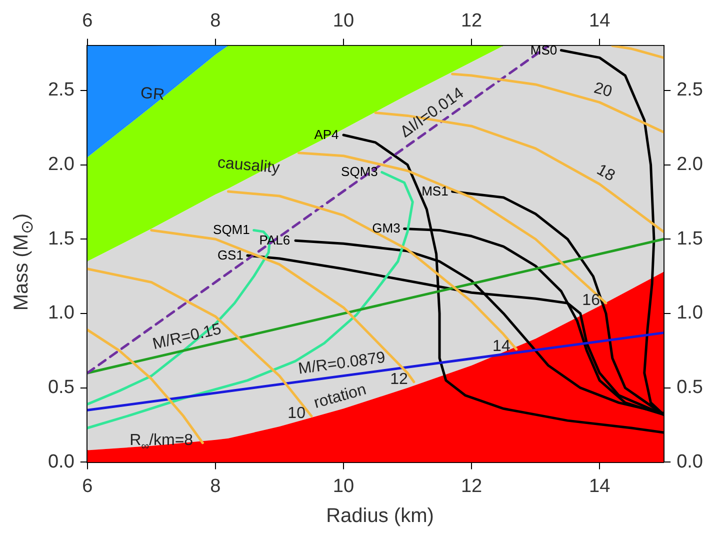  I want to click on x2-tick-label: 14, so click(600, 21).